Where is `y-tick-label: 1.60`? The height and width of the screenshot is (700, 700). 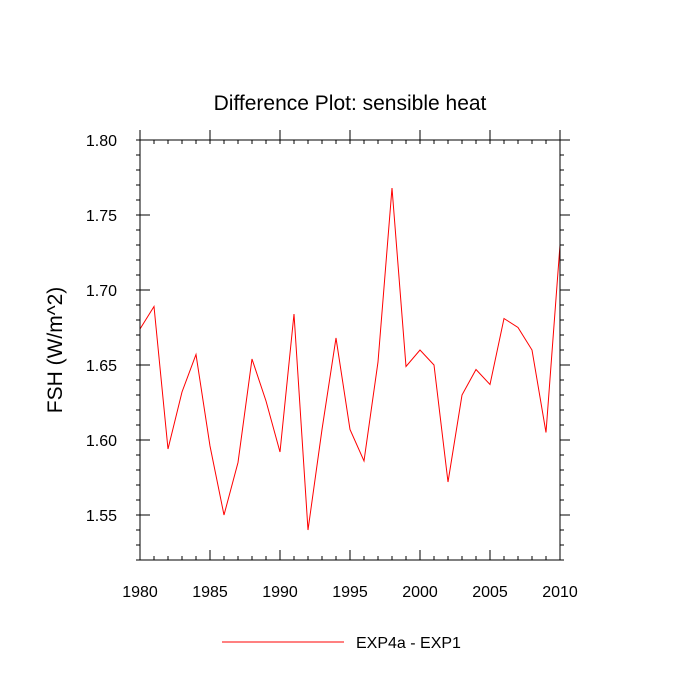
y-tick-label: 1.60 is located at coordinates (101, 441).